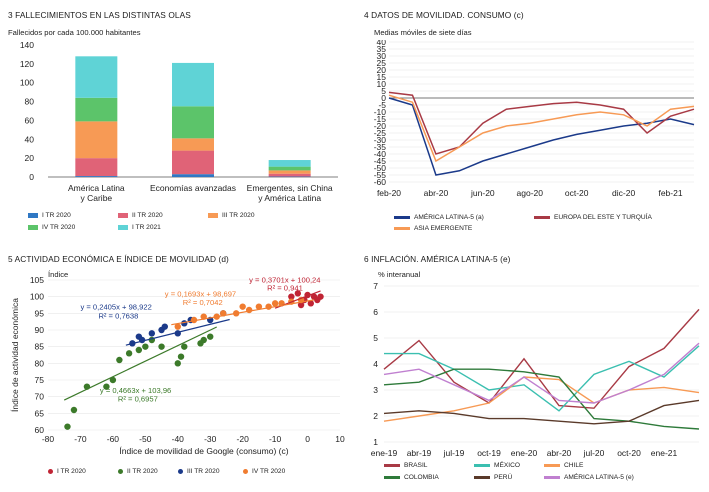 The image size is (709, 492). I want to click on legend-item: CHILE, so click(563, 465).